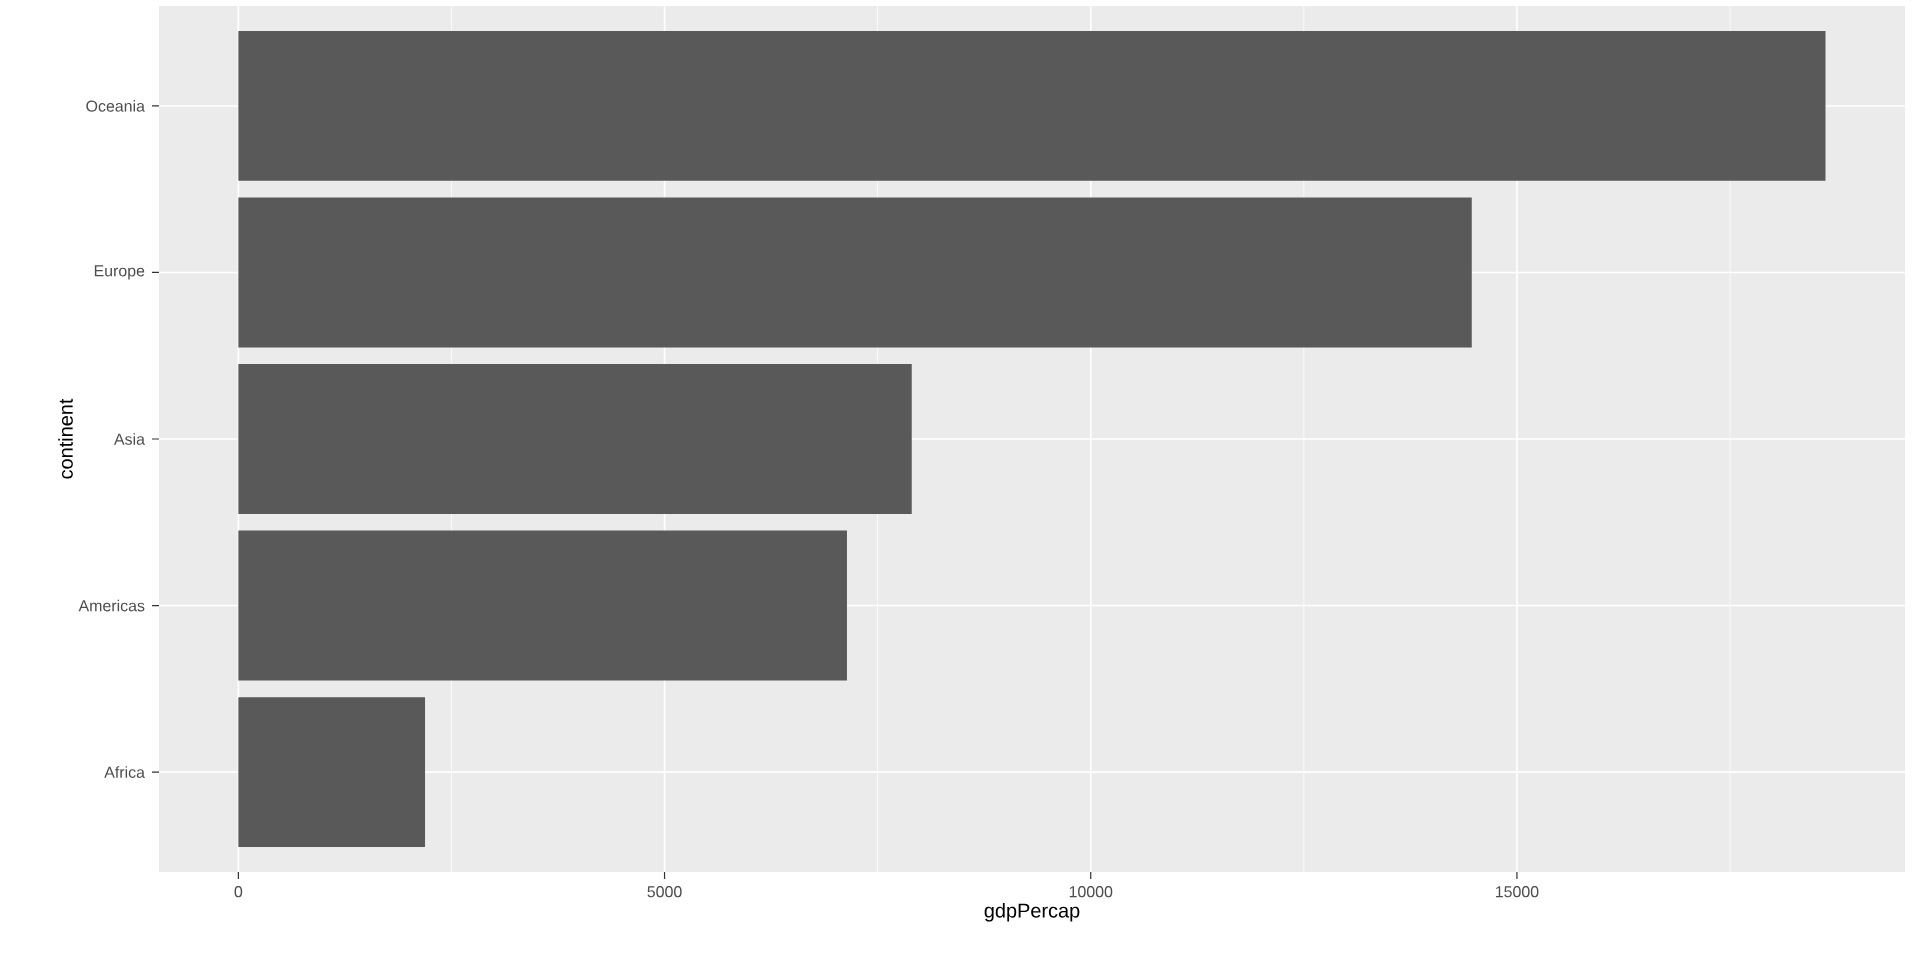 The image size is (1920, 960). Describe the element at coordinates (238, 892) in the screenshot. I see `x-tick-label: 0` at that location.